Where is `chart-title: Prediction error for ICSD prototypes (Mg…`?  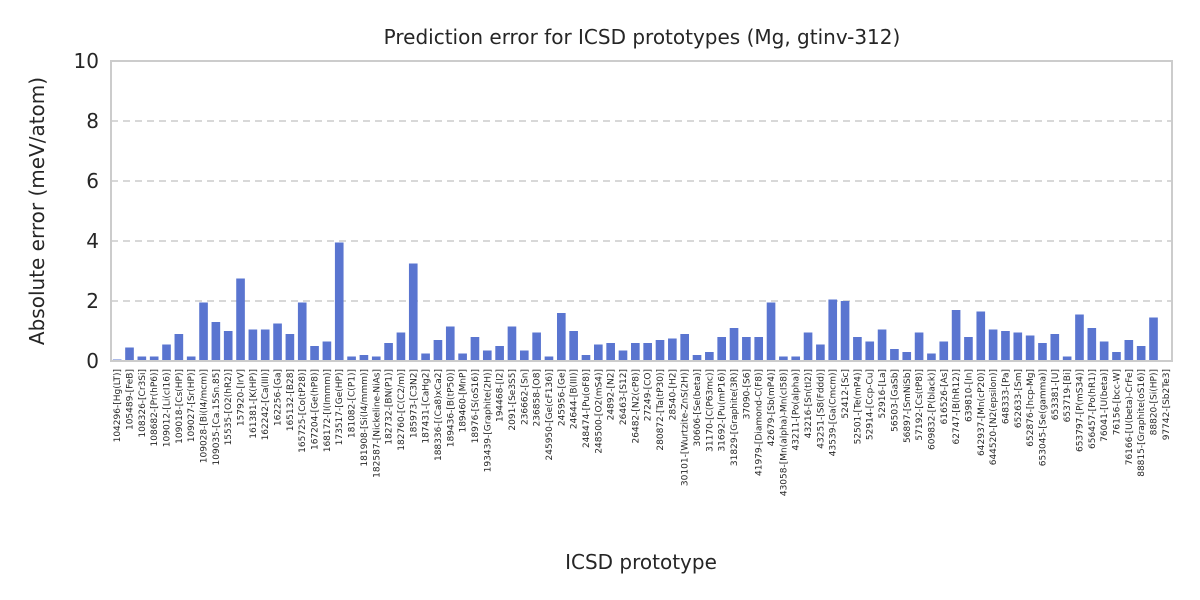 chart-title: Prediction error for ICSD prototypes (Mg… is located at coordinates (642, 37).